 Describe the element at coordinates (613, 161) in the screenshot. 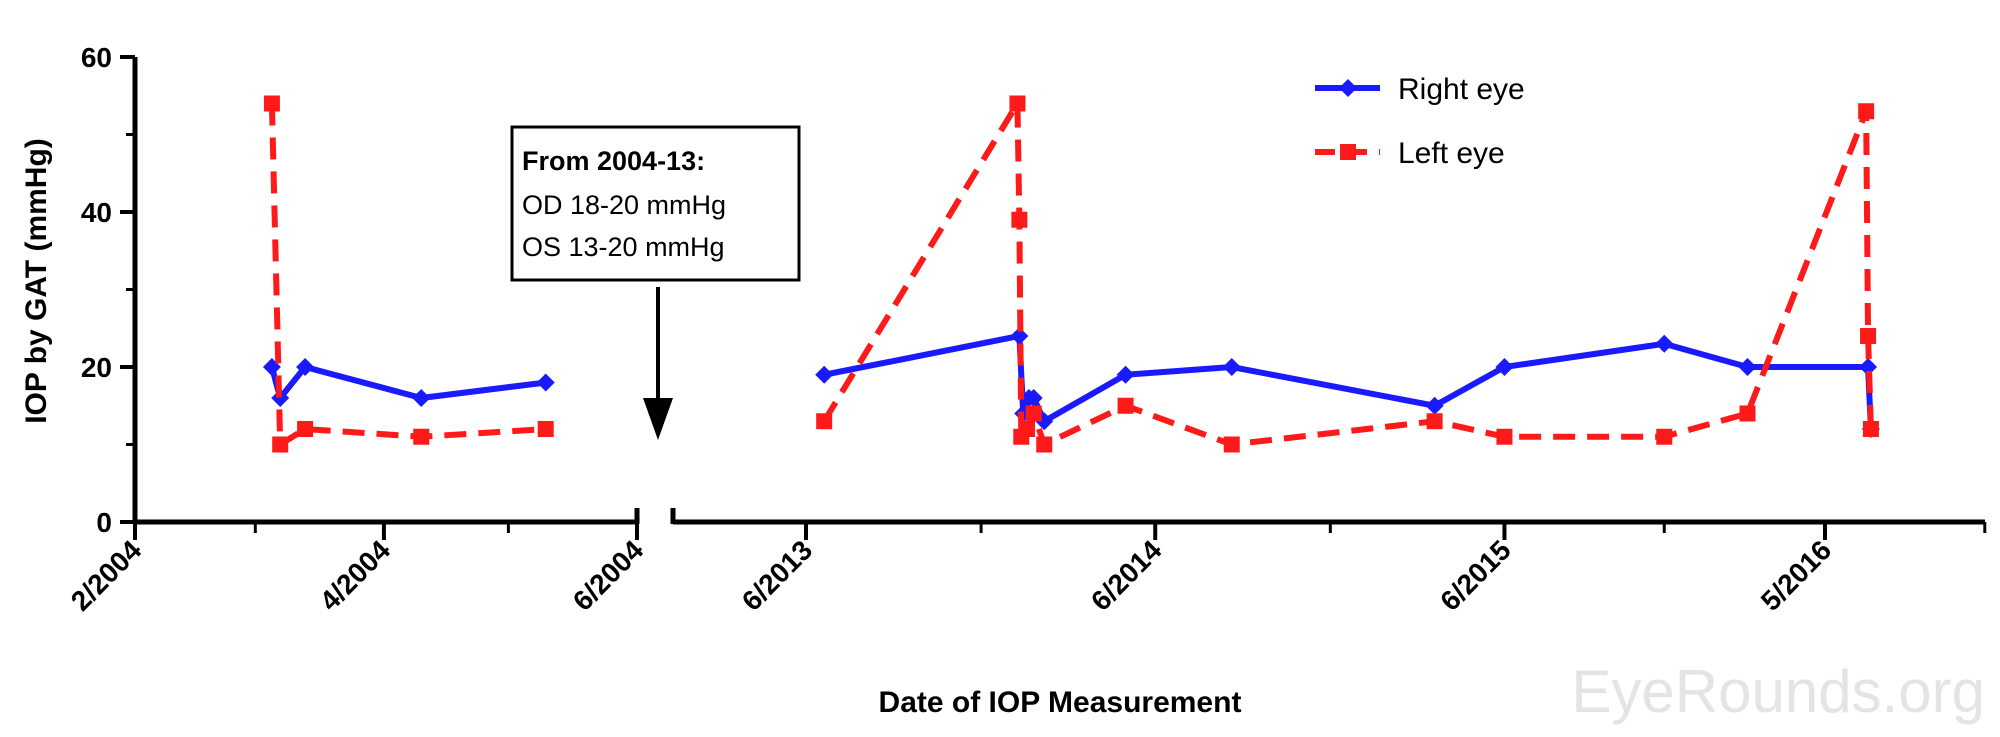

I see `annotation-title: From 2004-13:` at that location.